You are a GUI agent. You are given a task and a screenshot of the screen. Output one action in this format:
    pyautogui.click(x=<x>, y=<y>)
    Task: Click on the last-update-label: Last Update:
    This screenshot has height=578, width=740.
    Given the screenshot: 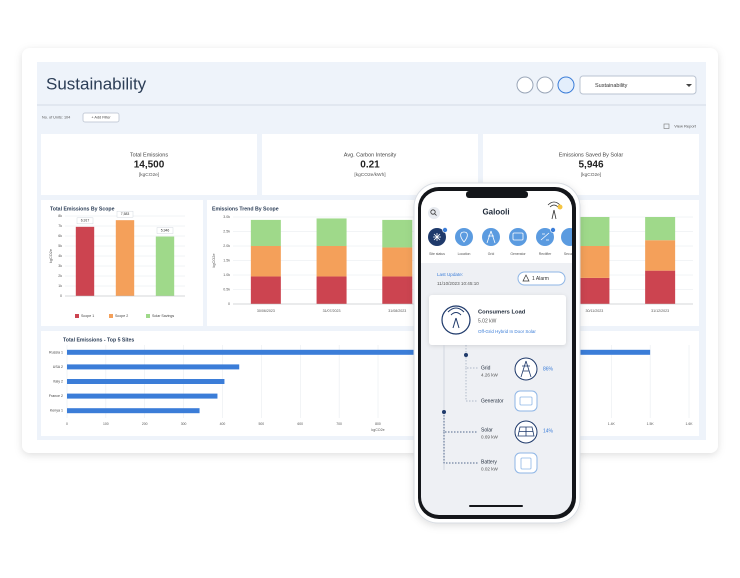 What is the action you would take?
    pyautogui.click(x=450, y=274)
    